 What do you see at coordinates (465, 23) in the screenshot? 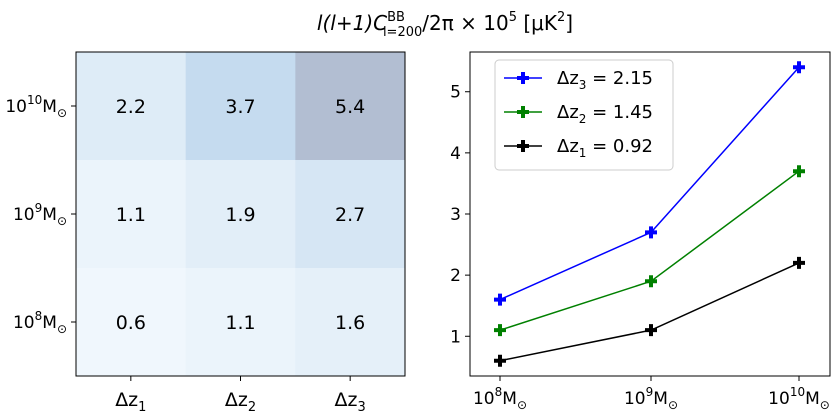
I see `title-rest: /2π × 10` at bounding box center [465, 23].